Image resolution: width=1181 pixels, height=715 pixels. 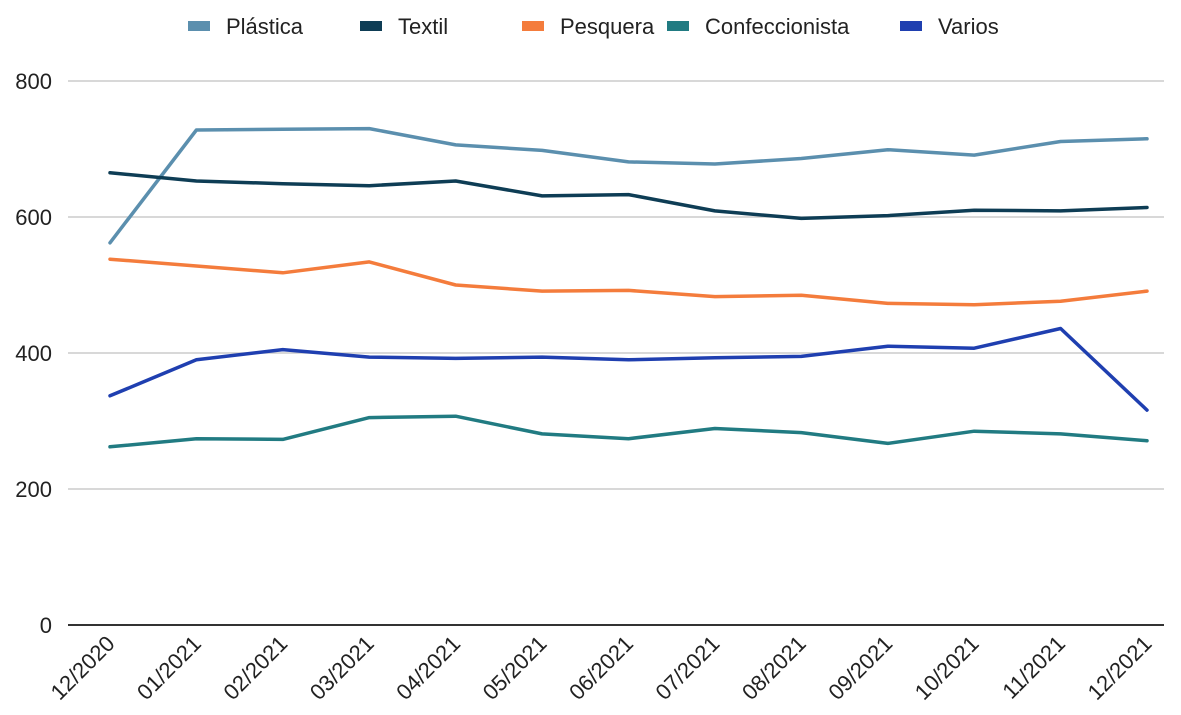 I want to click on series-line-plastica, so click(x=628, y=185).